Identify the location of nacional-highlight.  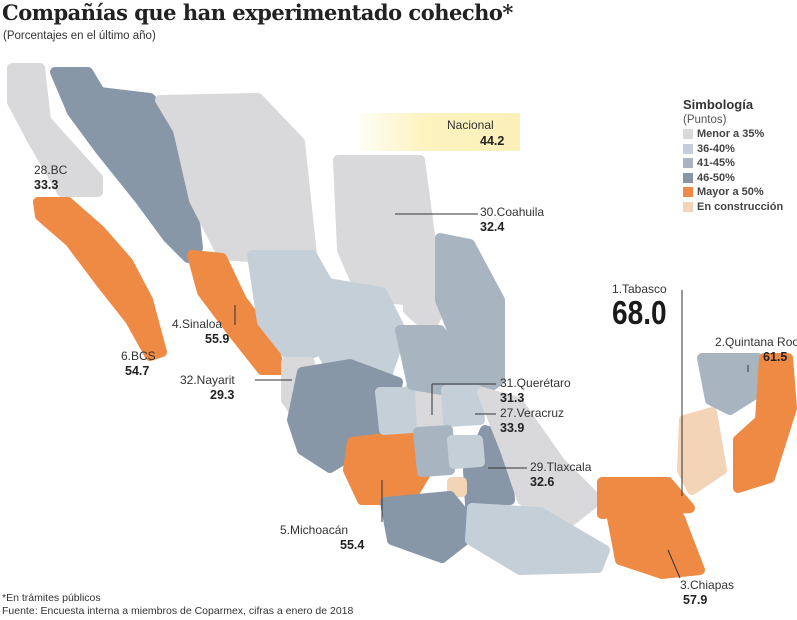
(440, 132).